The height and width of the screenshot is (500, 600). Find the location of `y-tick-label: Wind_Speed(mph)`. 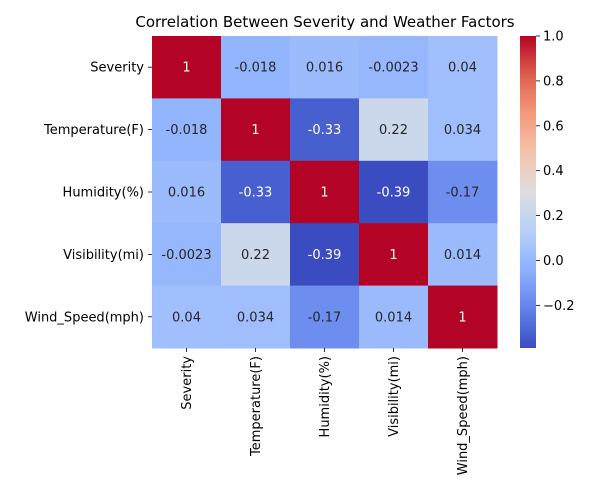

y-tick-label: Wind_Speed(mph) is located at coordinates (84, 317).